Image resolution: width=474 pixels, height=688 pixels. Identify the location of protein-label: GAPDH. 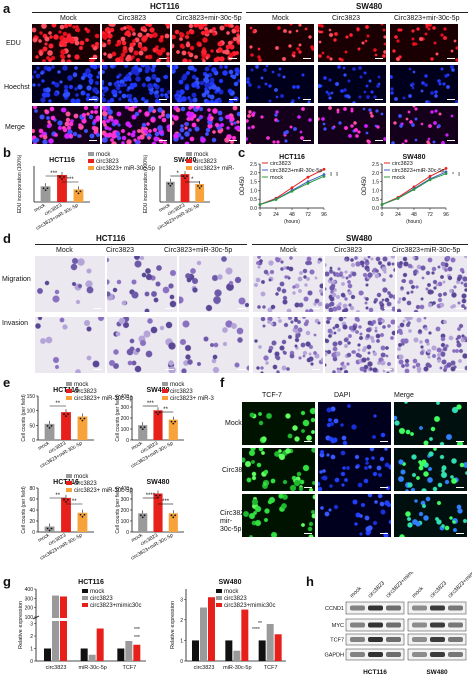
(334, 656).